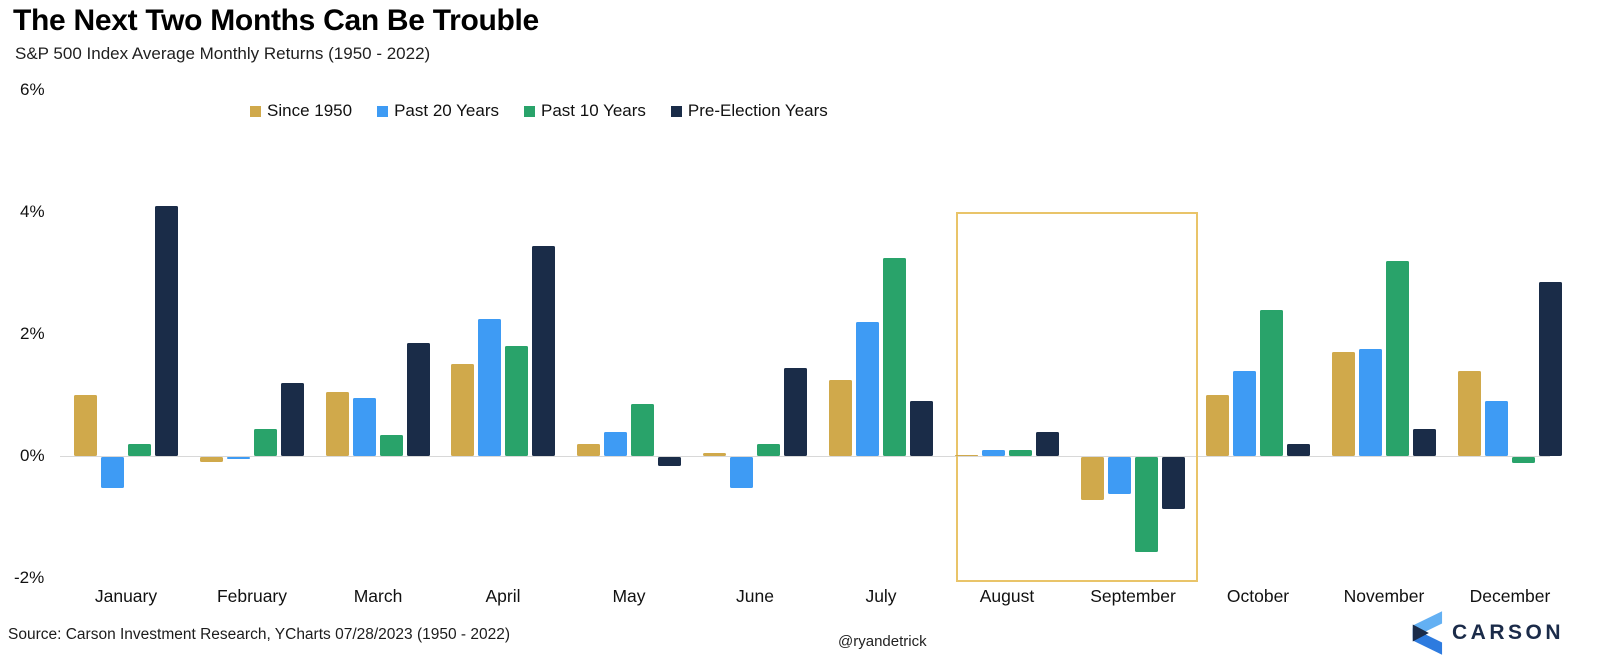 This screenshot has width=1600, height=663. What do you see at coordinates (993, 453) in the screenshot?
I see `bar-past-20-years-august` at bounding box center [993, 453].